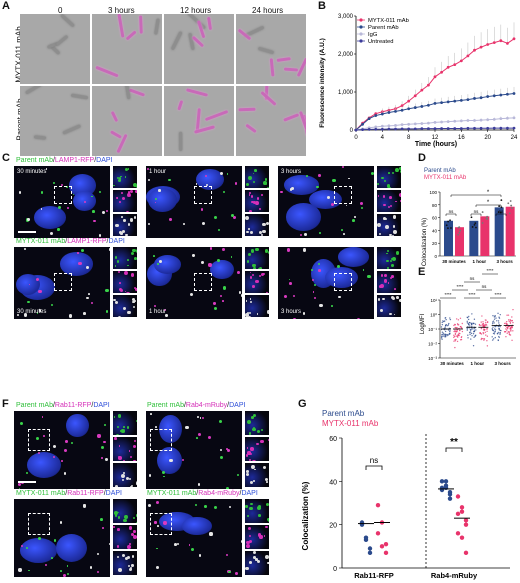 This screenshot has height=583, width=520. What do you see at coordinates (333, 439) in the screenshot?
I see `g-y-tick-label: 60` at bounding box center [333, 439].